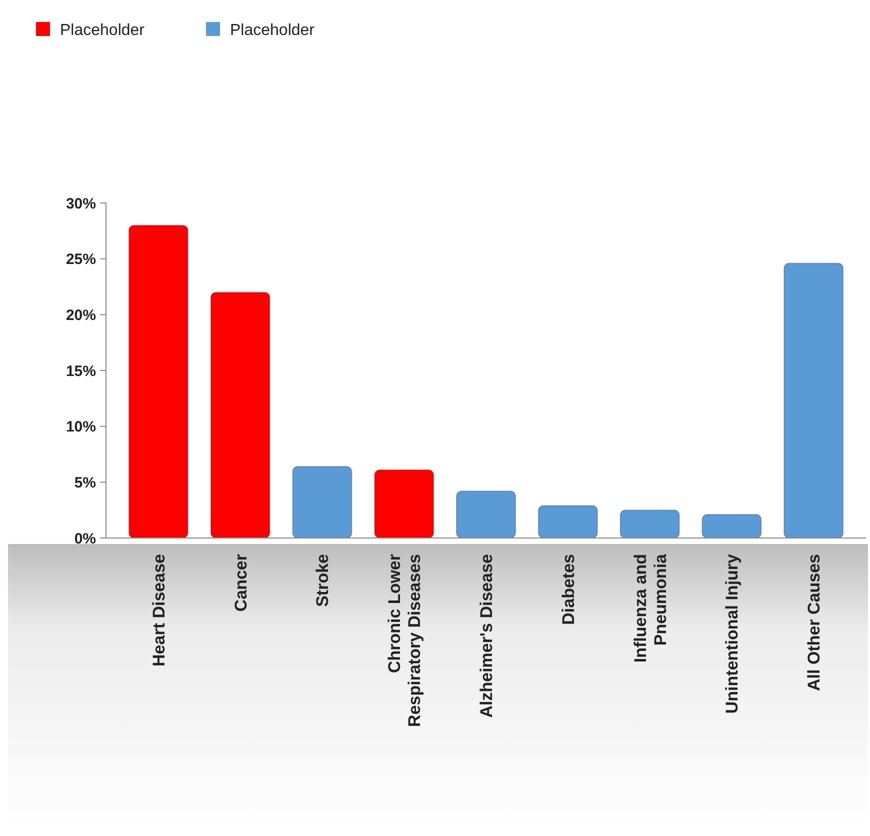 The height and width of the screenshot is (836, 870). What do you see at coordinates (404, 640) in the screenshot?
I see `x-tick-label: Chronic Lower Respiratory Diseases` at bounding box center [404, 640].